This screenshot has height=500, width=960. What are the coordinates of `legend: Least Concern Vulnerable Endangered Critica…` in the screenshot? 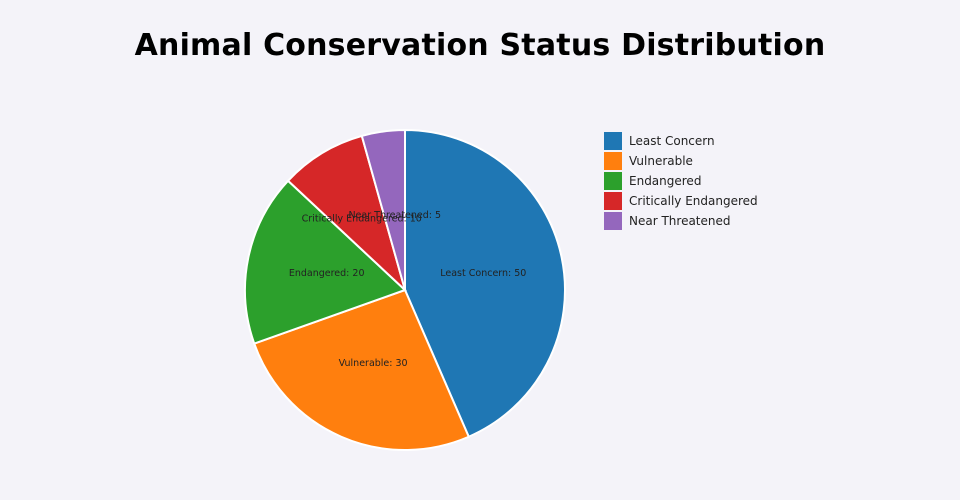 It's located at (681, 181).